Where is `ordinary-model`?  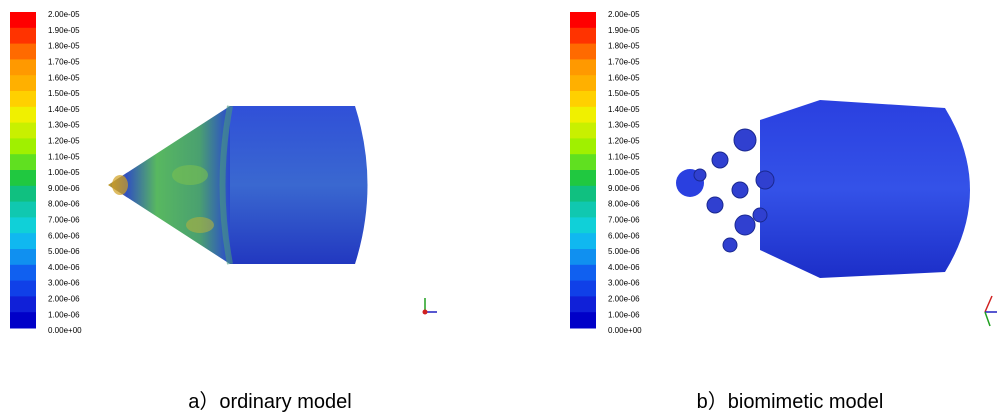
ordinary-model is located at coordinates (238, 185).